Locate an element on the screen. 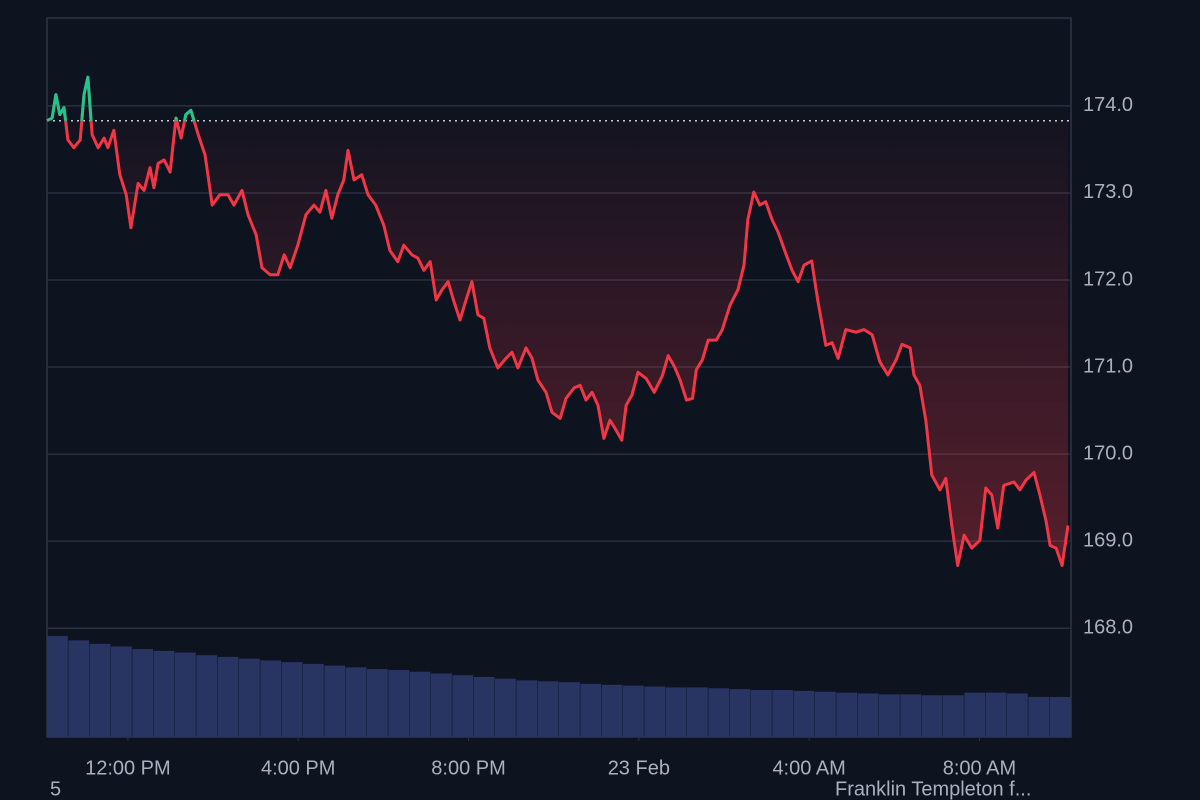  x-tick-label: 23 Feb is located at coordinates (639, 768).